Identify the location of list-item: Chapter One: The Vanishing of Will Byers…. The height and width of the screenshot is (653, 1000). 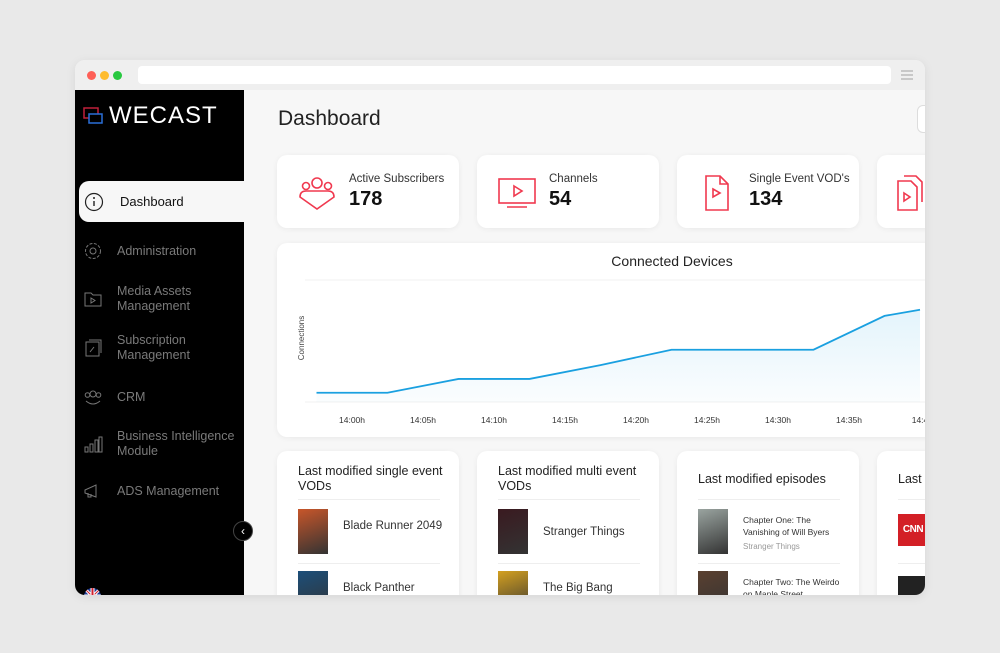
(795, 533).